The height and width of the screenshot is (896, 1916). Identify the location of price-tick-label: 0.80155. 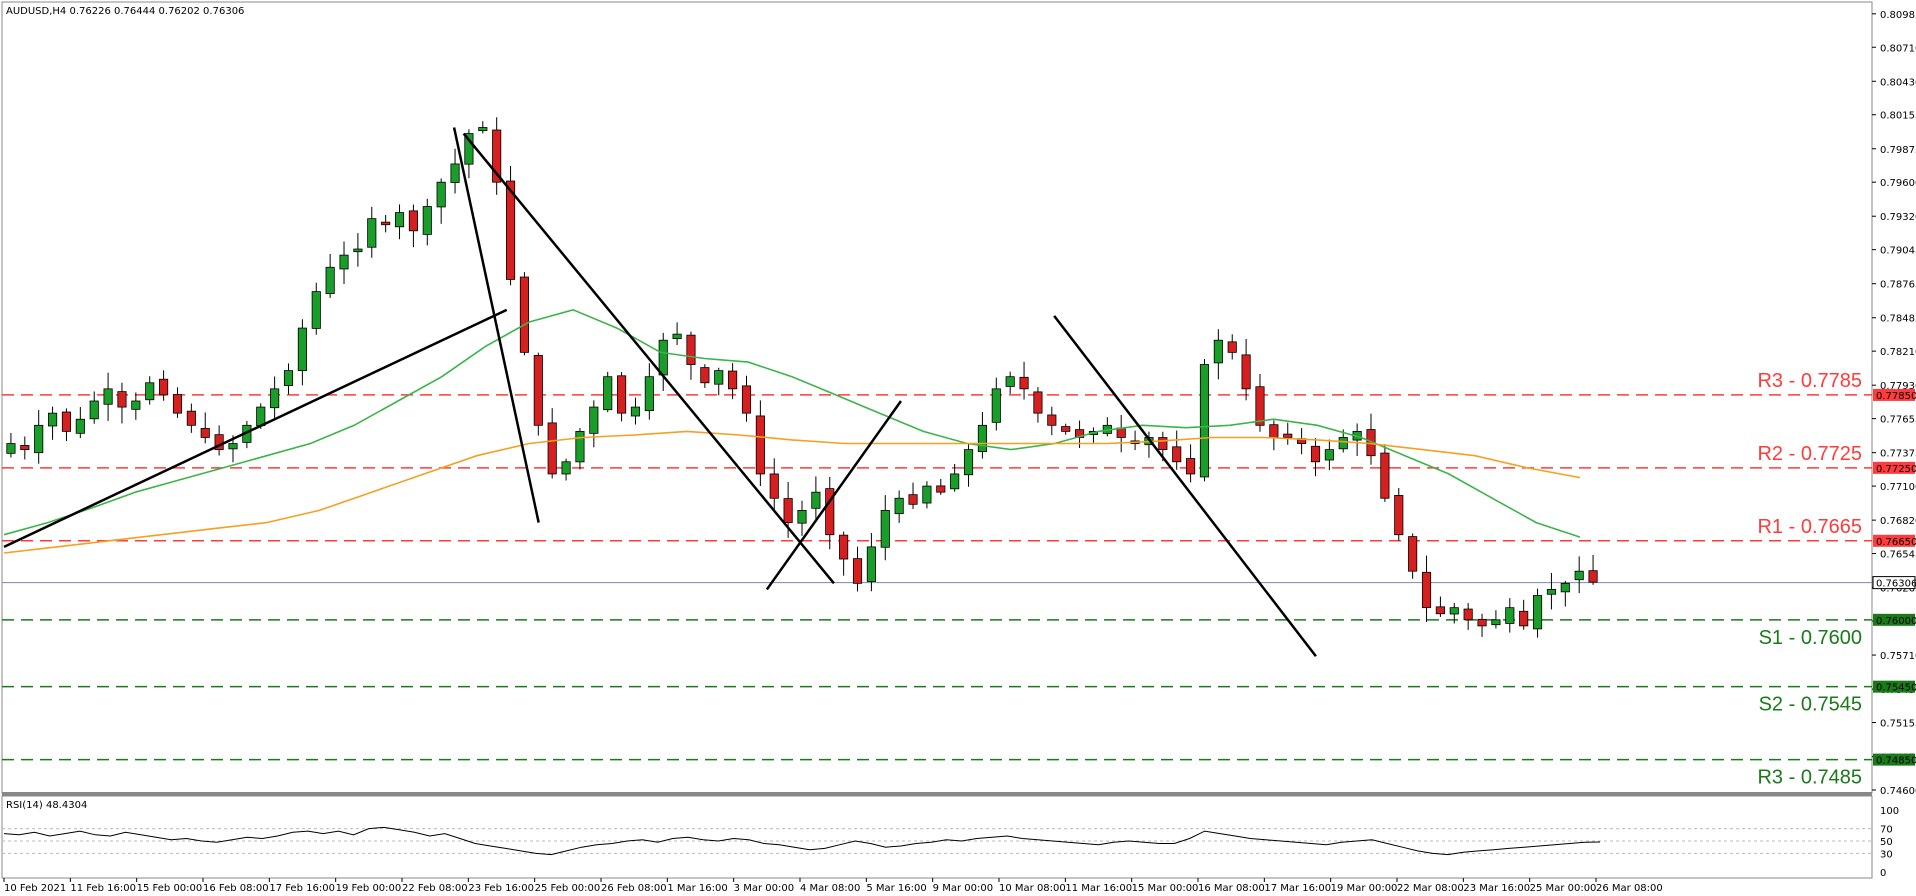
(1898, 116).